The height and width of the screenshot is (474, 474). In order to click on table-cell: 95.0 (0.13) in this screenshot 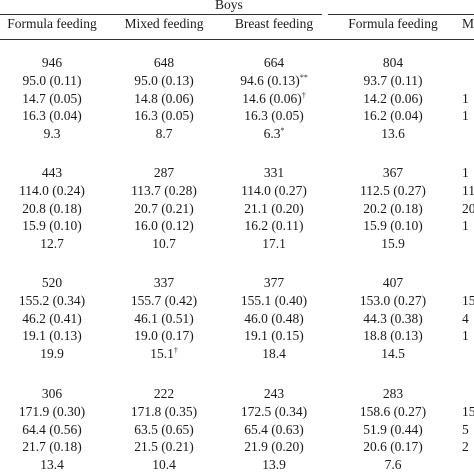, I will do `click(164, 81)`.